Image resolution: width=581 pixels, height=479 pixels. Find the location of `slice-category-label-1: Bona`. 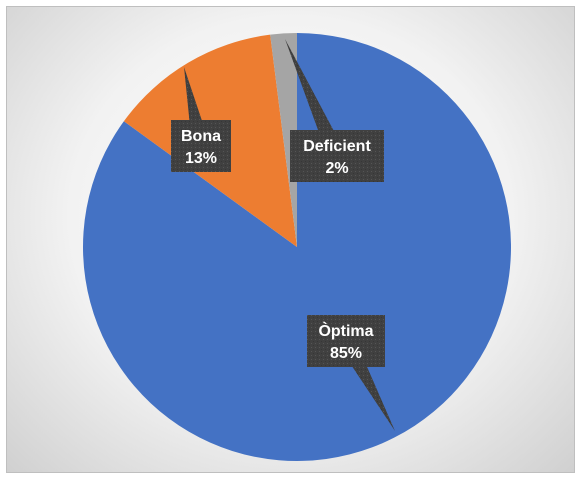

slice-category-label-1: Bona is located at coordinates (201, 136).